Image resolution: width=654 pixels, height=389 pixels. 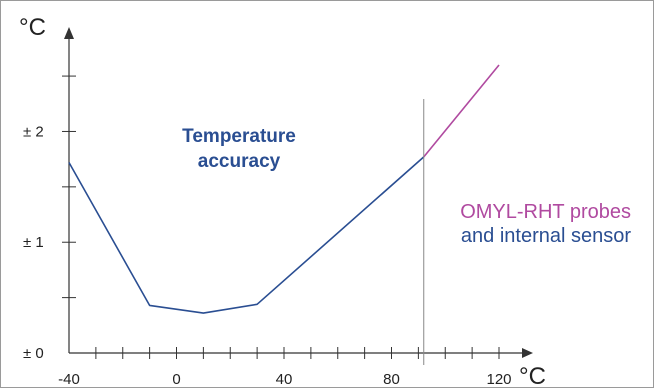 I want to click on y-tick-label: ± 0, so click(x=33, y=353).